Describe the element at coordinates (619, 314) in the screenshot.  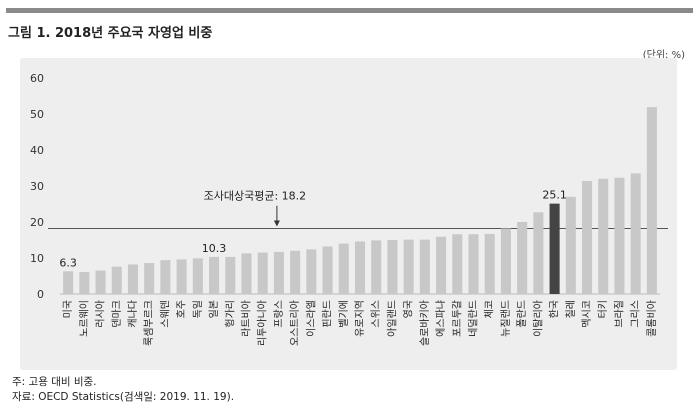
I see `x-tick-label: 브라질` at that location.